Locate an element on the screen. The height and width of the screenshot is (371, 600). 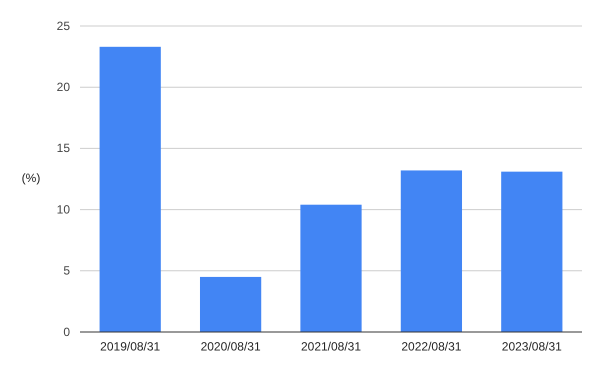
y-axis-title: (%) is located at coordinates (31, 178).